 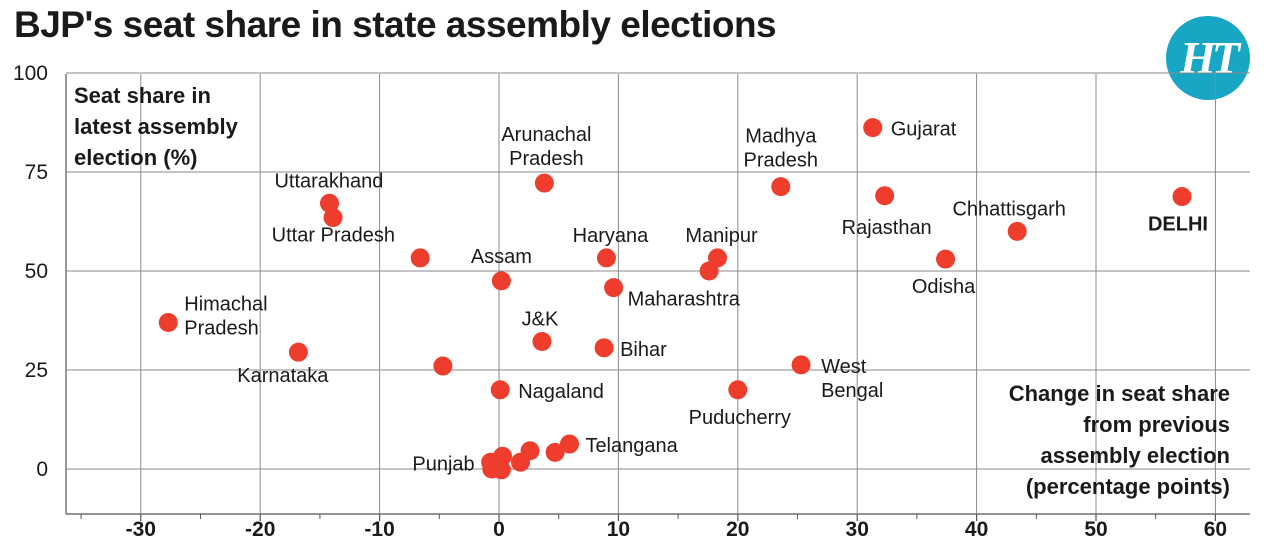 What do you see at coordinates (328, 181) in the screenshot?
I see `data-label: Uttarakhand` at bounding box center [328, 181].